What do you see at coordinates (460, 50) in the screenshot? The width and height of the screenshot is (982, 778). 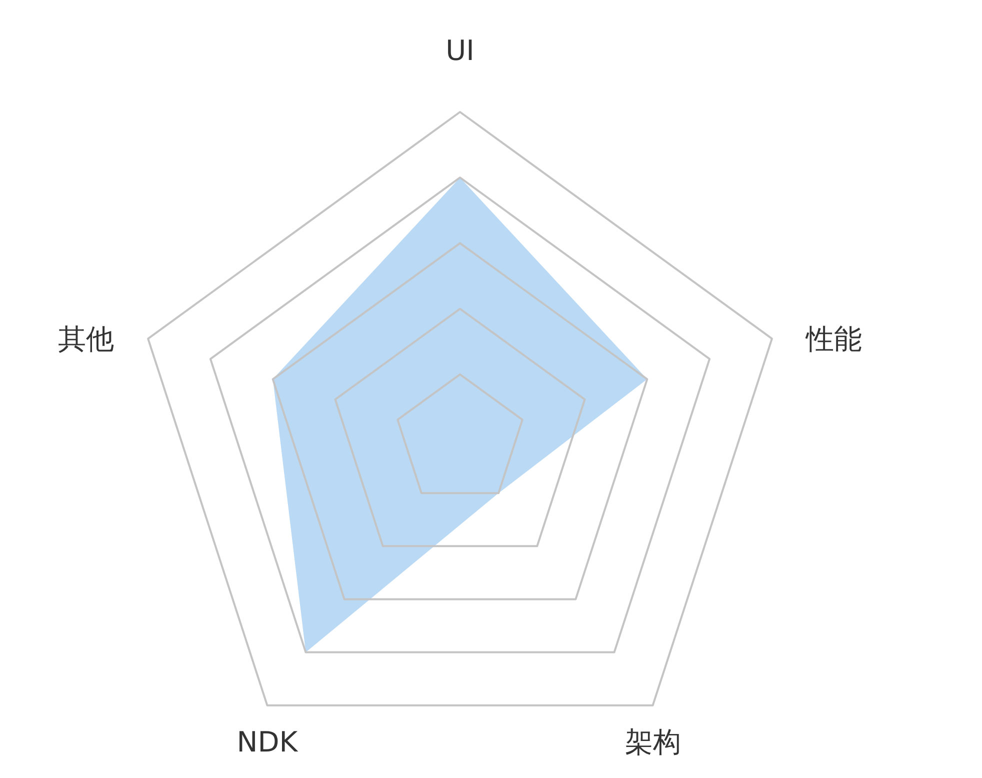 I see `spoke-label: UI` at bounding box center [460, 50].